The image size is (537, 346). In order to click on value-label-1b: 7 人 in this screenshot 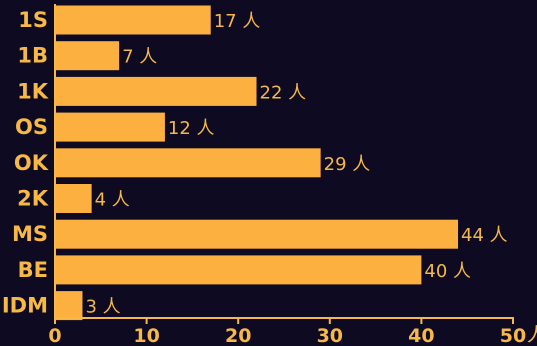, I will do `click(139, 57)`.